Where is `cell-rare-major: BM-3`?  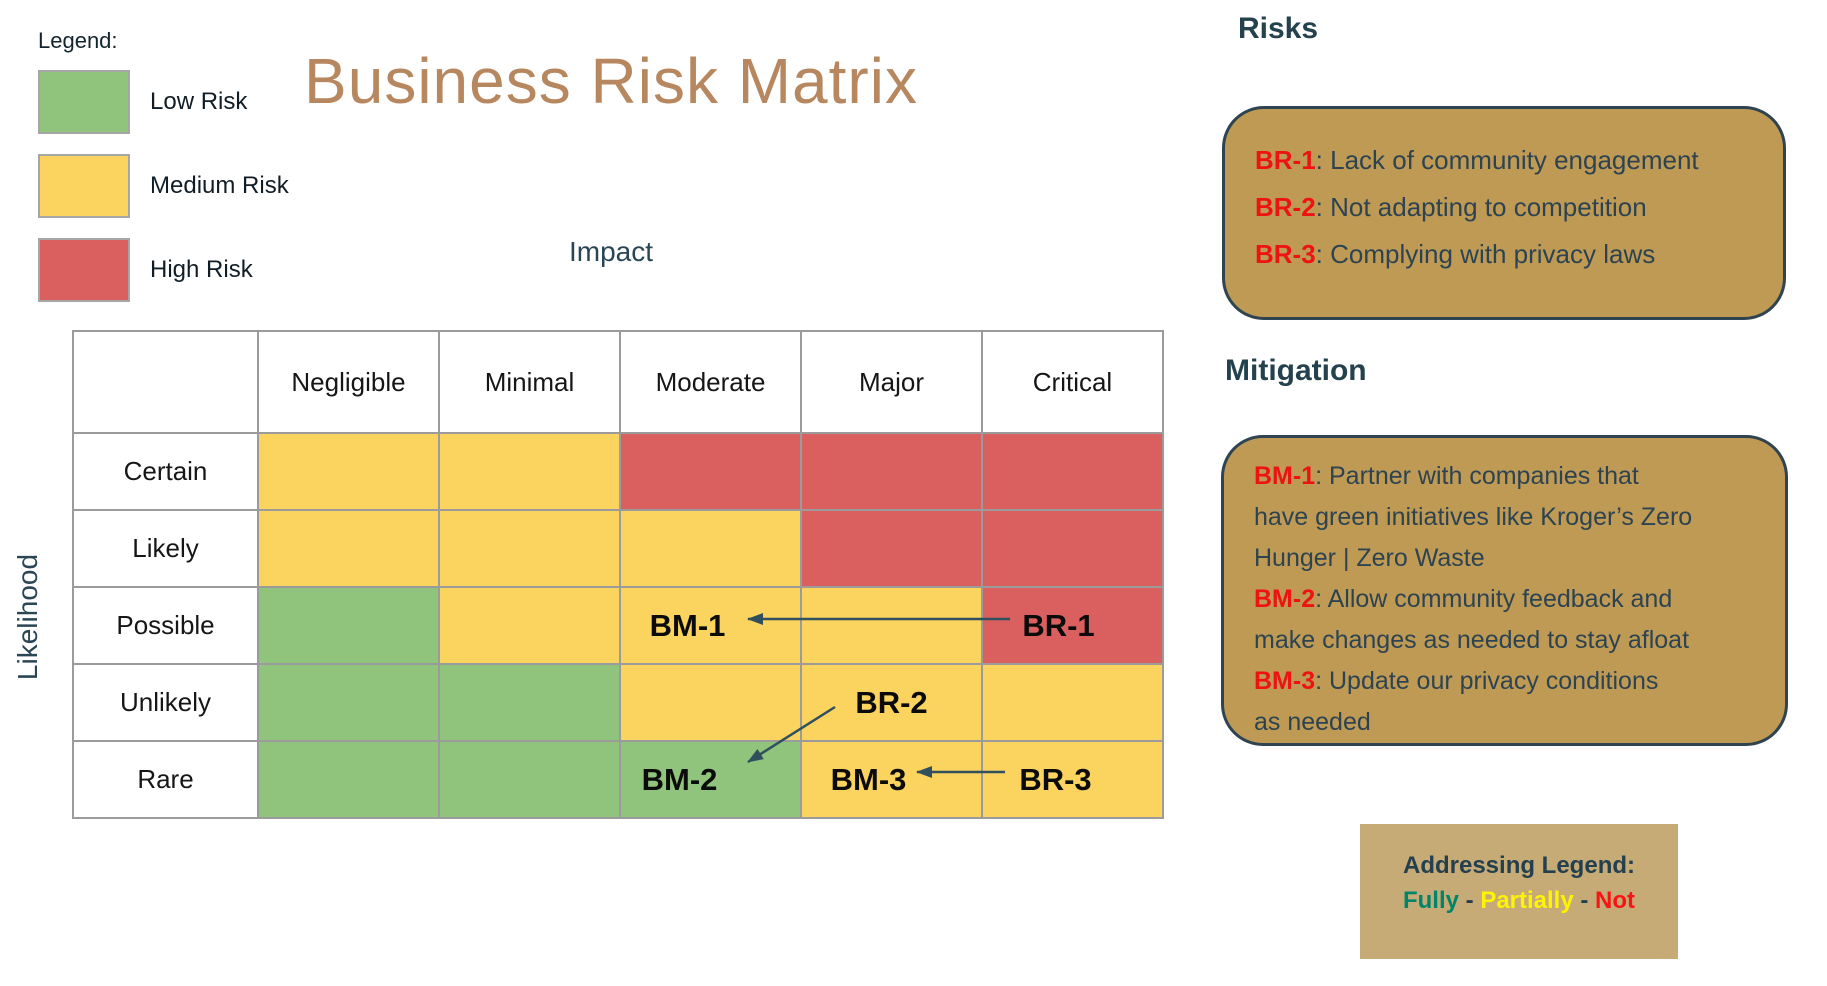
cell-rare-major: BM-3 is located at coordinates (891, 779).